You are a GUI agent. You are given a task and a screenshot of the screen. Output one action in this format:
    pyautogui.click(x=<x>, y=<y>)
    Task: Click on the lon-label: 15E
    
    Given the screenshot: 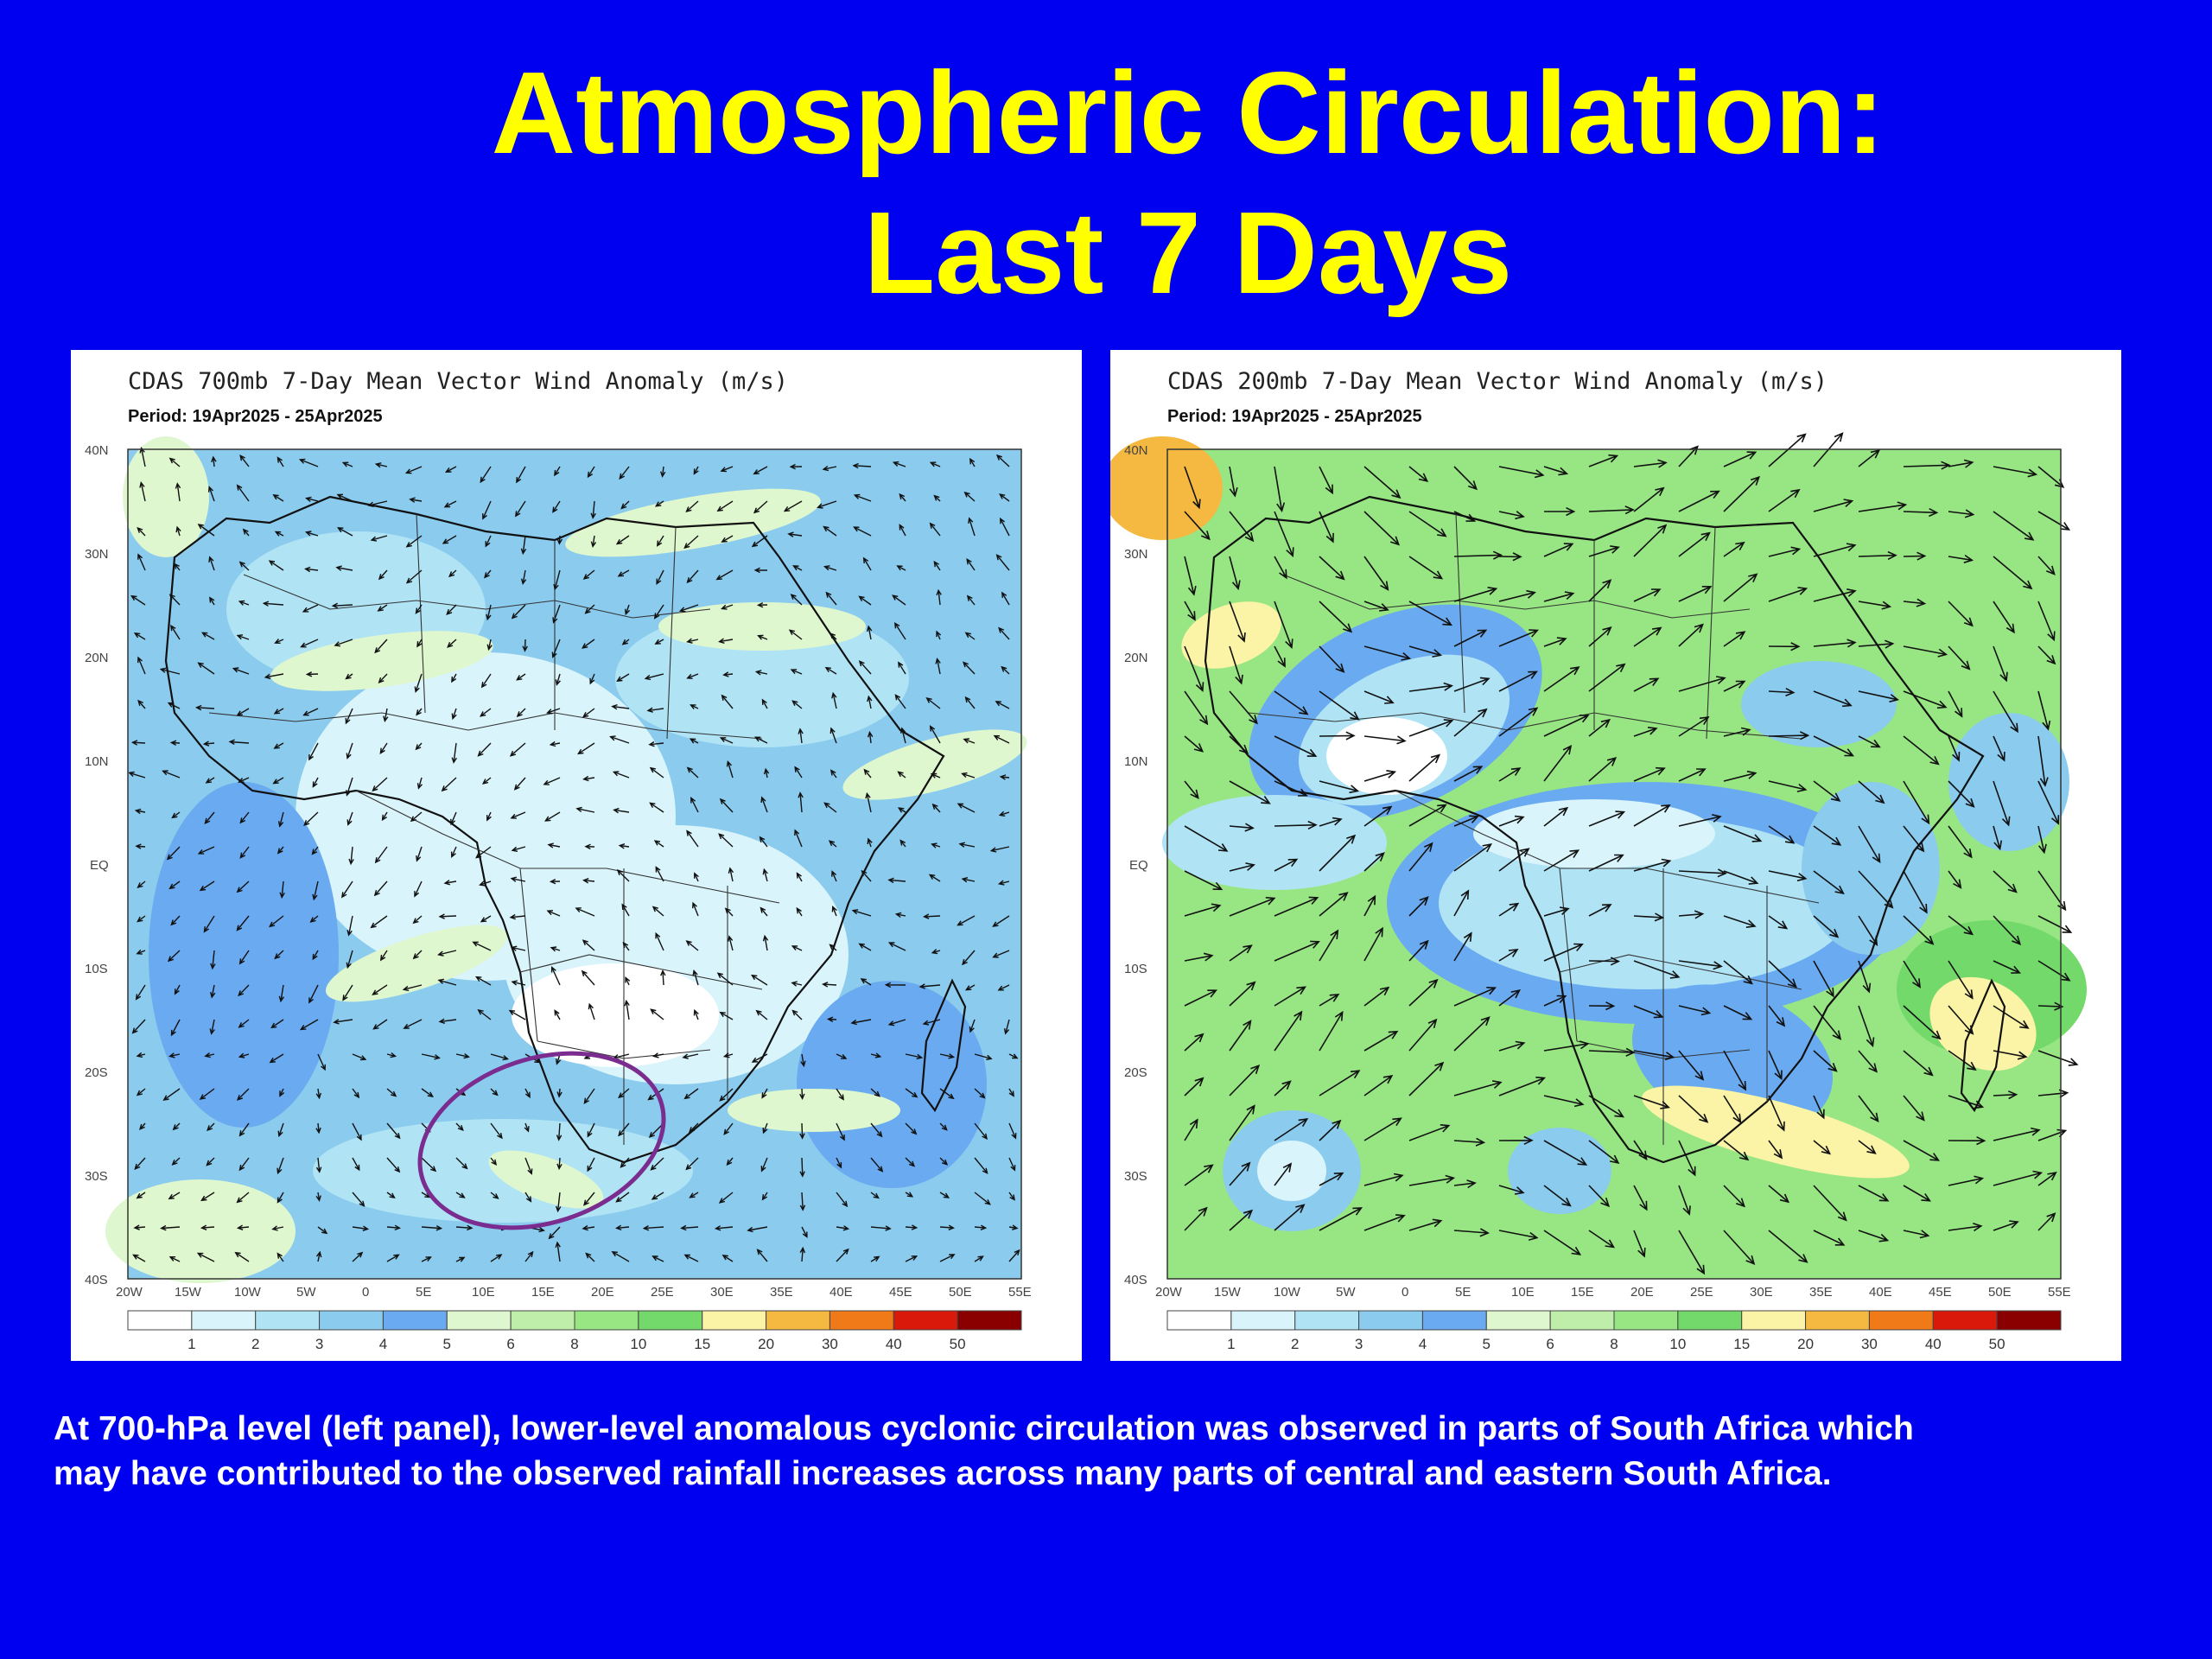 What is the action you would take?
    pyautogui.click(x=1582, y=1292)
    